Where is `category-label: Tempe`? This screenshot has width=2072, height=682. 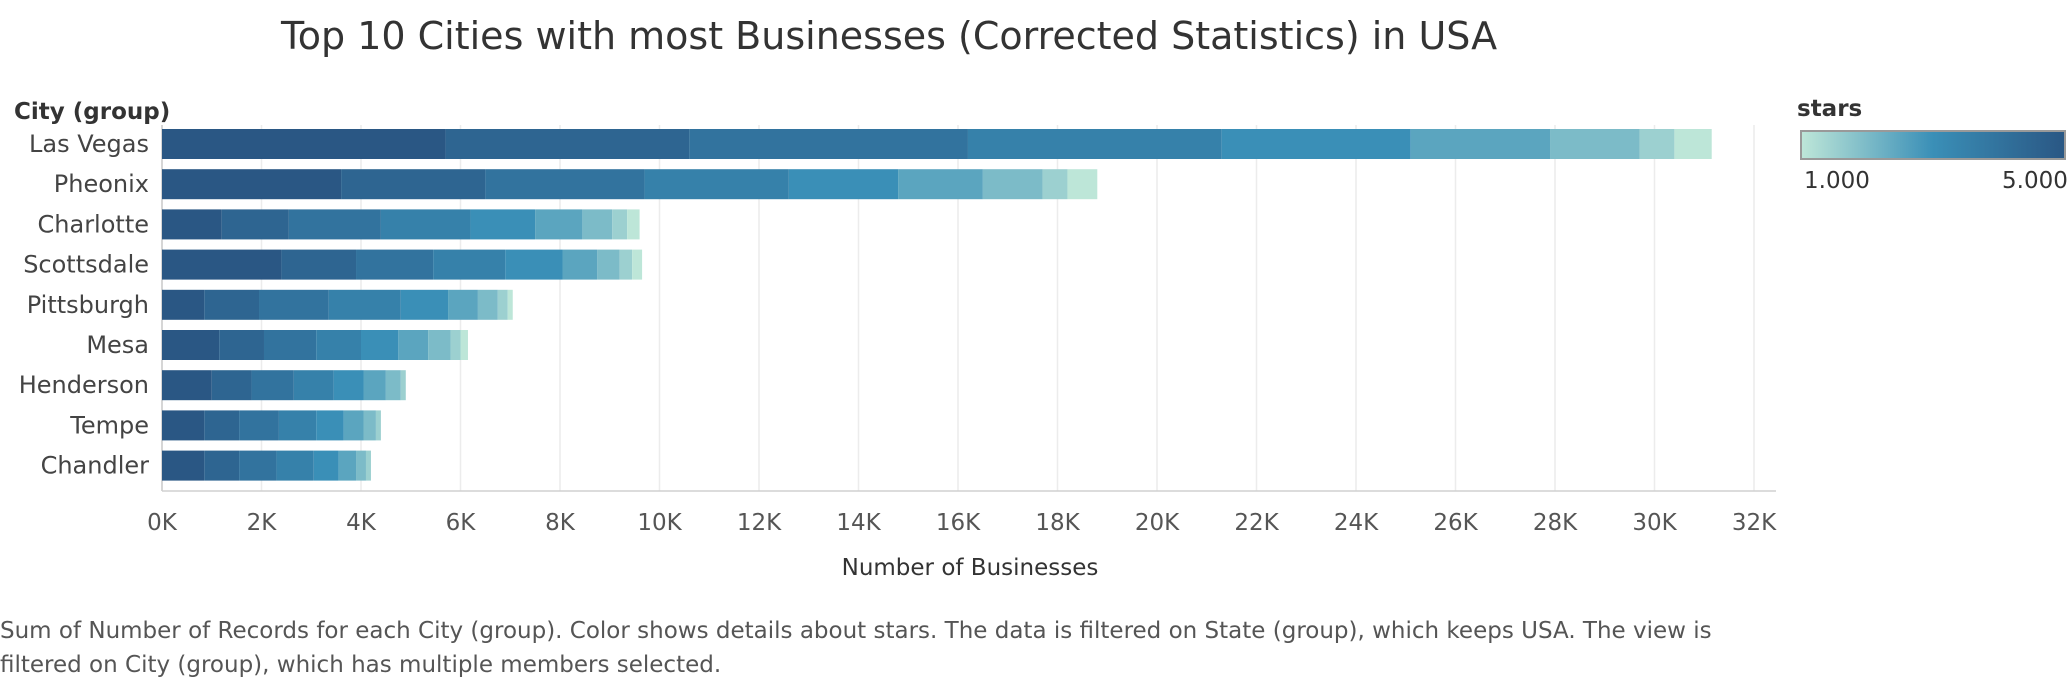 category-label: Tempe is located at coordinates (109, 425).